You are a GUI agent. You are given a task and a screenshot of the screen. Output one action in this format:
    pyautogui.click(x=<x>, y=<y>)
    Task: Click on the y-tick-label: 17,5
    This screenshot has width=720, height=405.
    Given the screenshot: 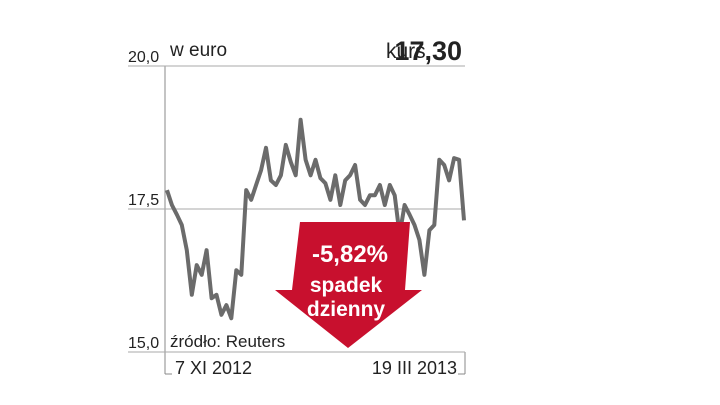 What is the action you would take?
    pyautogui.click(x=143, y=200)
    